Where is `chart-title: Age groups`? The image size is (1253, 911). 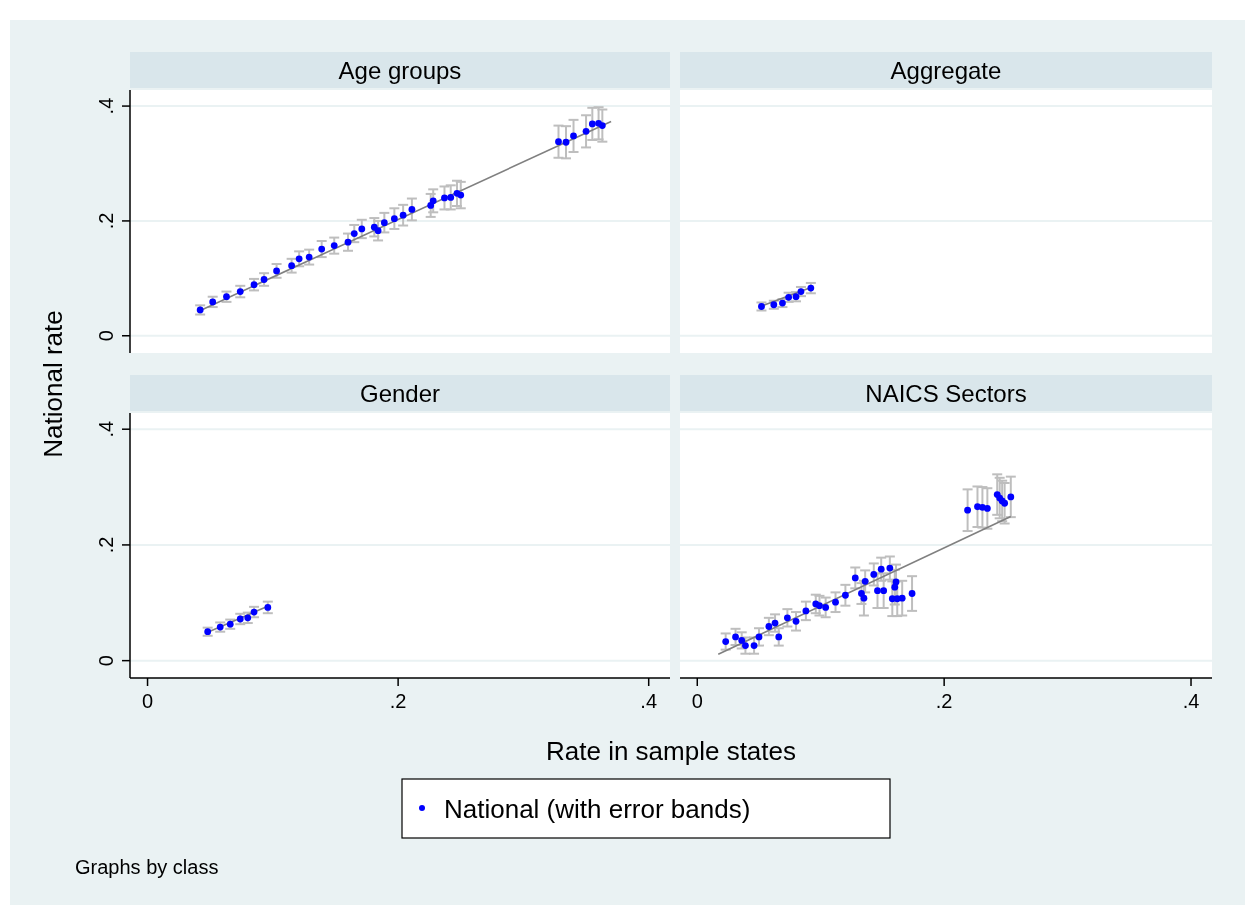 chart-title: Age groups is located at coordinates (400, 70).